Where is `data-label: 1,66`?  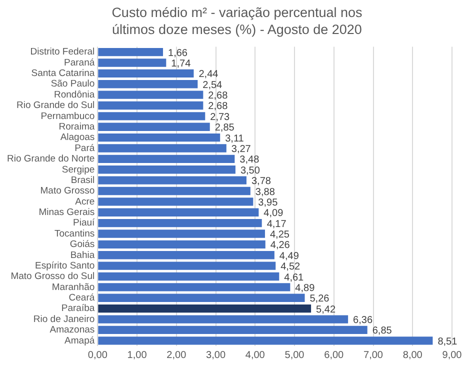
data-label: 1,66 is located at coordinates (178, 53).